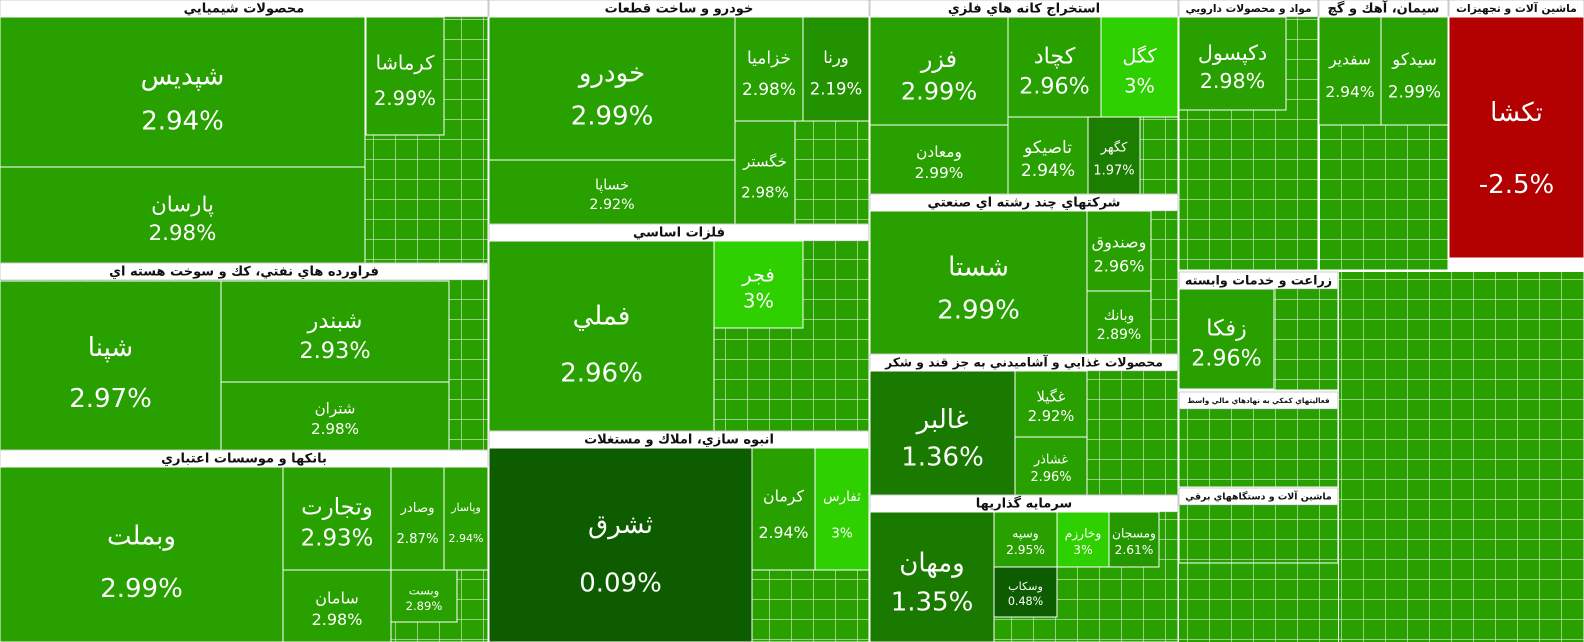 This screenshot has height=642, width=1584. Describe the element at coordinates (1258, 400) in the screenshot. I see `sector-title: فعاليتهاي كمكي به نهادهاي مالي واسط` at that location.